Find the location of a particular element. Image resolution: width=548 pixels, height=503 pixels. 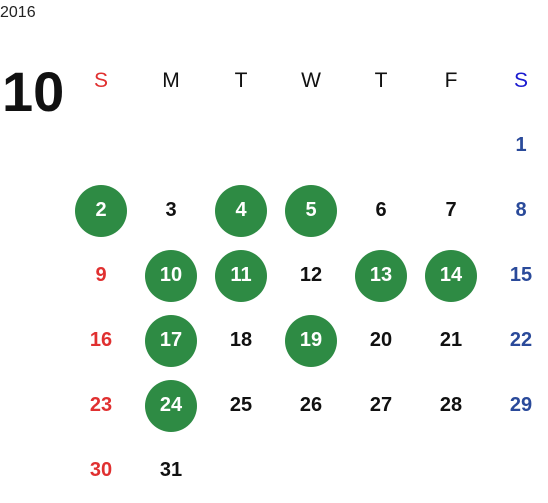

day-number: 23 is located at coordinates (101, 405).